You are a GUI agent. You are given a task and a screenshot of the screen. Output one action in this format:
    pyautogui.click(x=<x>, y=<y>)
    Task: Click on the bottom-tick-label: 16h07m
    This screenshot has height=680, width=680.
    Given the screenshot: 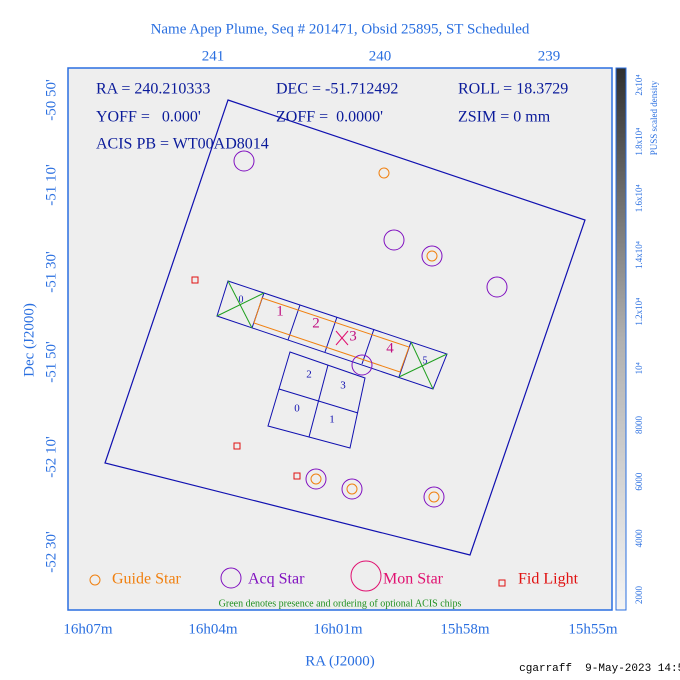 What is the action you would take?
    pyautogui.click(x=88, y=629)
    